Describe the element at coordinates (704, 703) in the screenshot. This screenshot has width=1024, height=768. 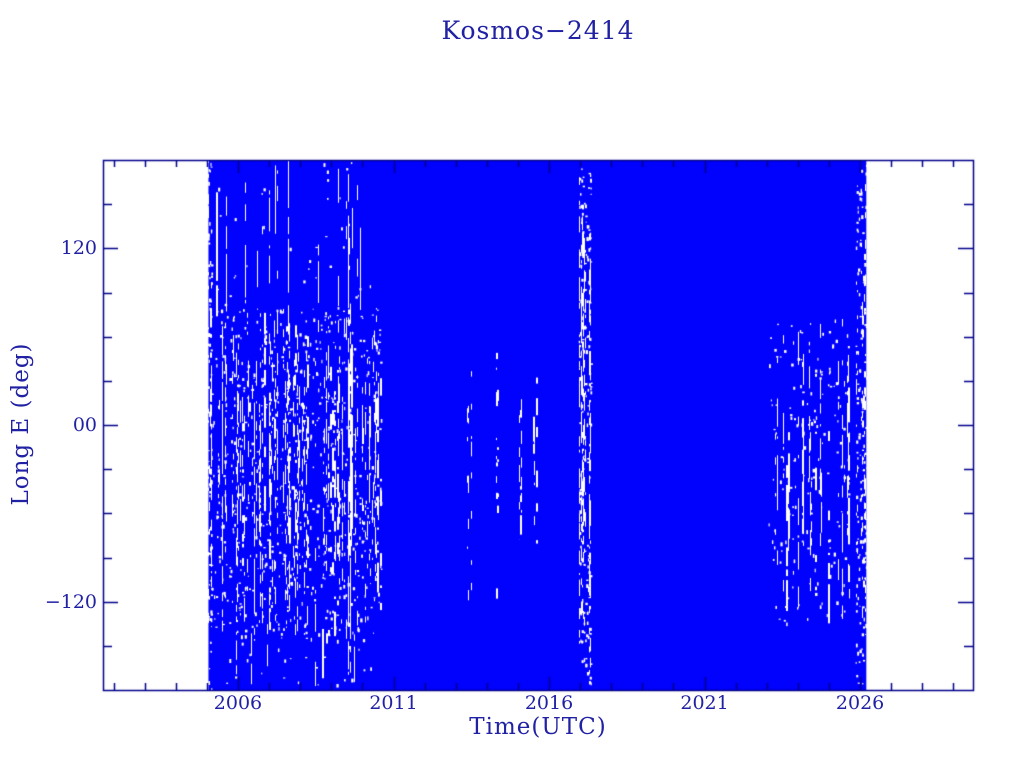
I see `x-tick-label: 2021` at that location.